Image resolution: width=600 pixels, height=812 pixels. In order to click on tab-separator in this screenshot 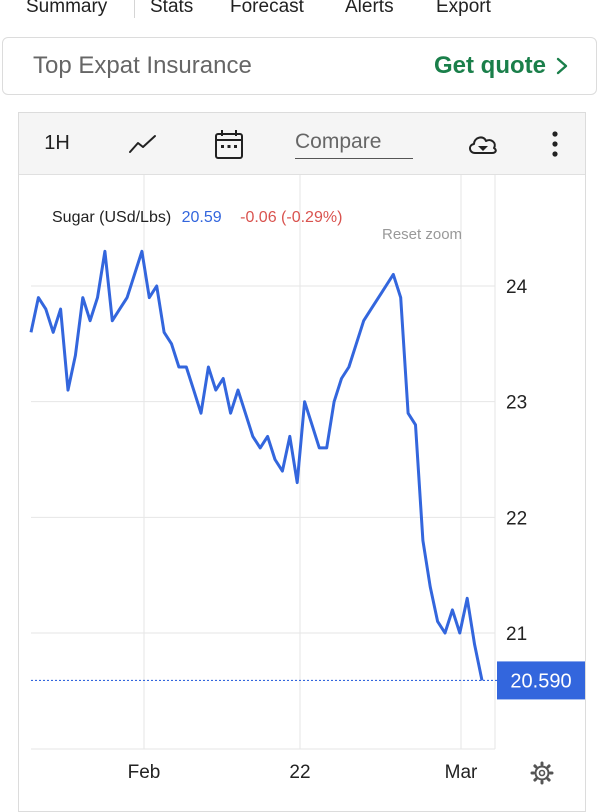, I will do `click(134, 9)`.